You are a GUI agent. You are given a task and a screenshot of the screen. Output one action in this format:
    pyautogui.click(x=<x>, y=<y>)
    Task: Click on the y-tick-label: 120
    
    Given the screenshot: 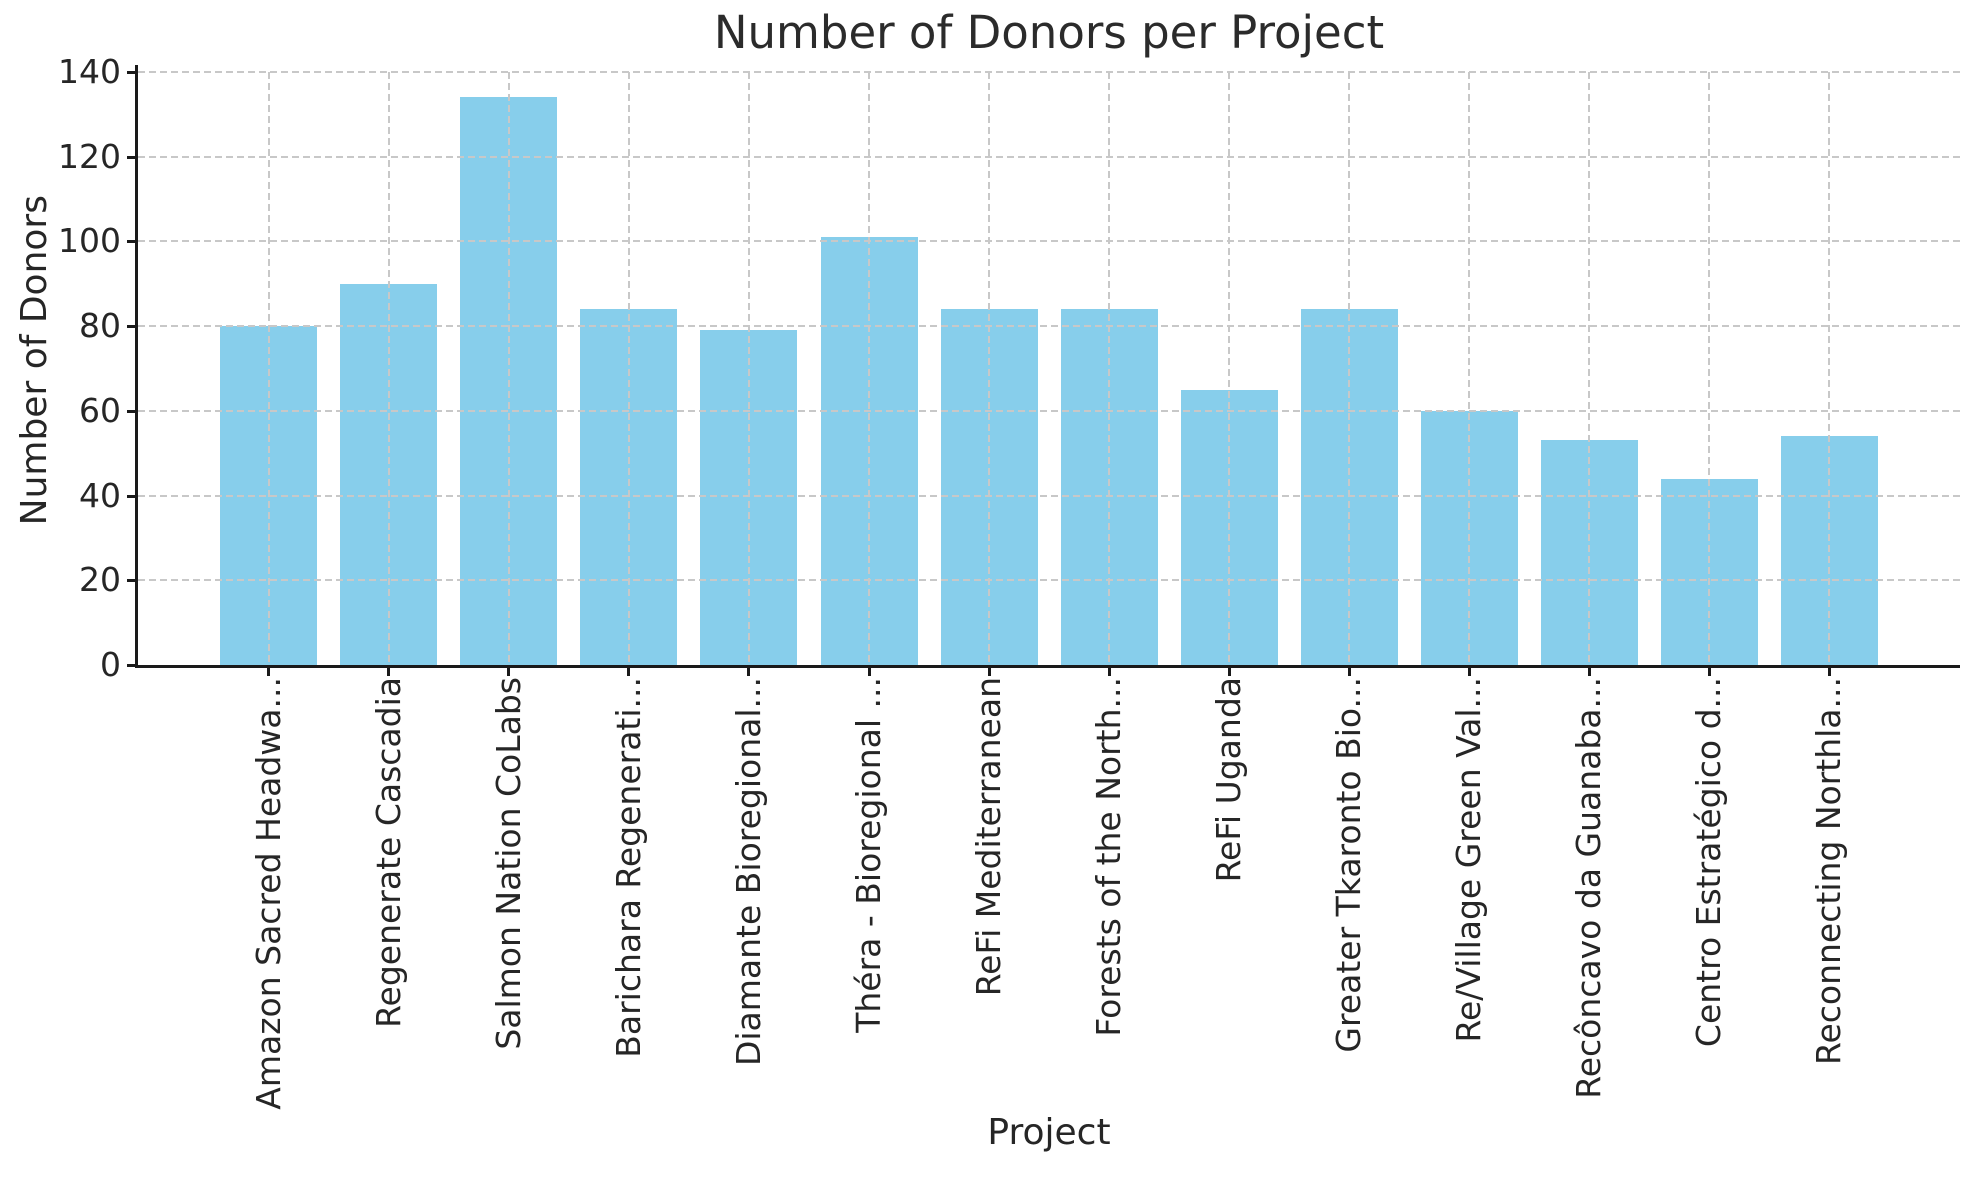 What is the action you would take?
    pyautogui.click(x=89, y=156)
    